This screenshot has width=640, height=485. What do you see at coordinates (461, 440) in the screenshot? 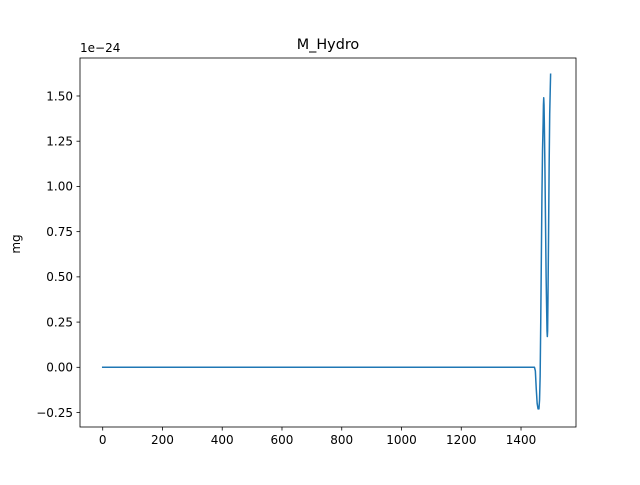
I see `x-tick-label: 1200` at bounding box center [461, 440].